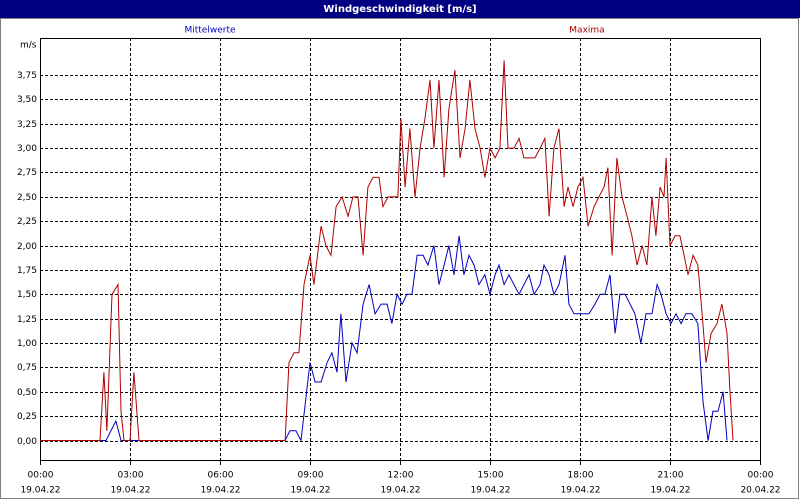 Image resolution: width=800 pixels, height=500 pixels. Describe the element at coordinates (760, 491) in the screenshot. I see `x-tick-date: 20.04.22` at that location.